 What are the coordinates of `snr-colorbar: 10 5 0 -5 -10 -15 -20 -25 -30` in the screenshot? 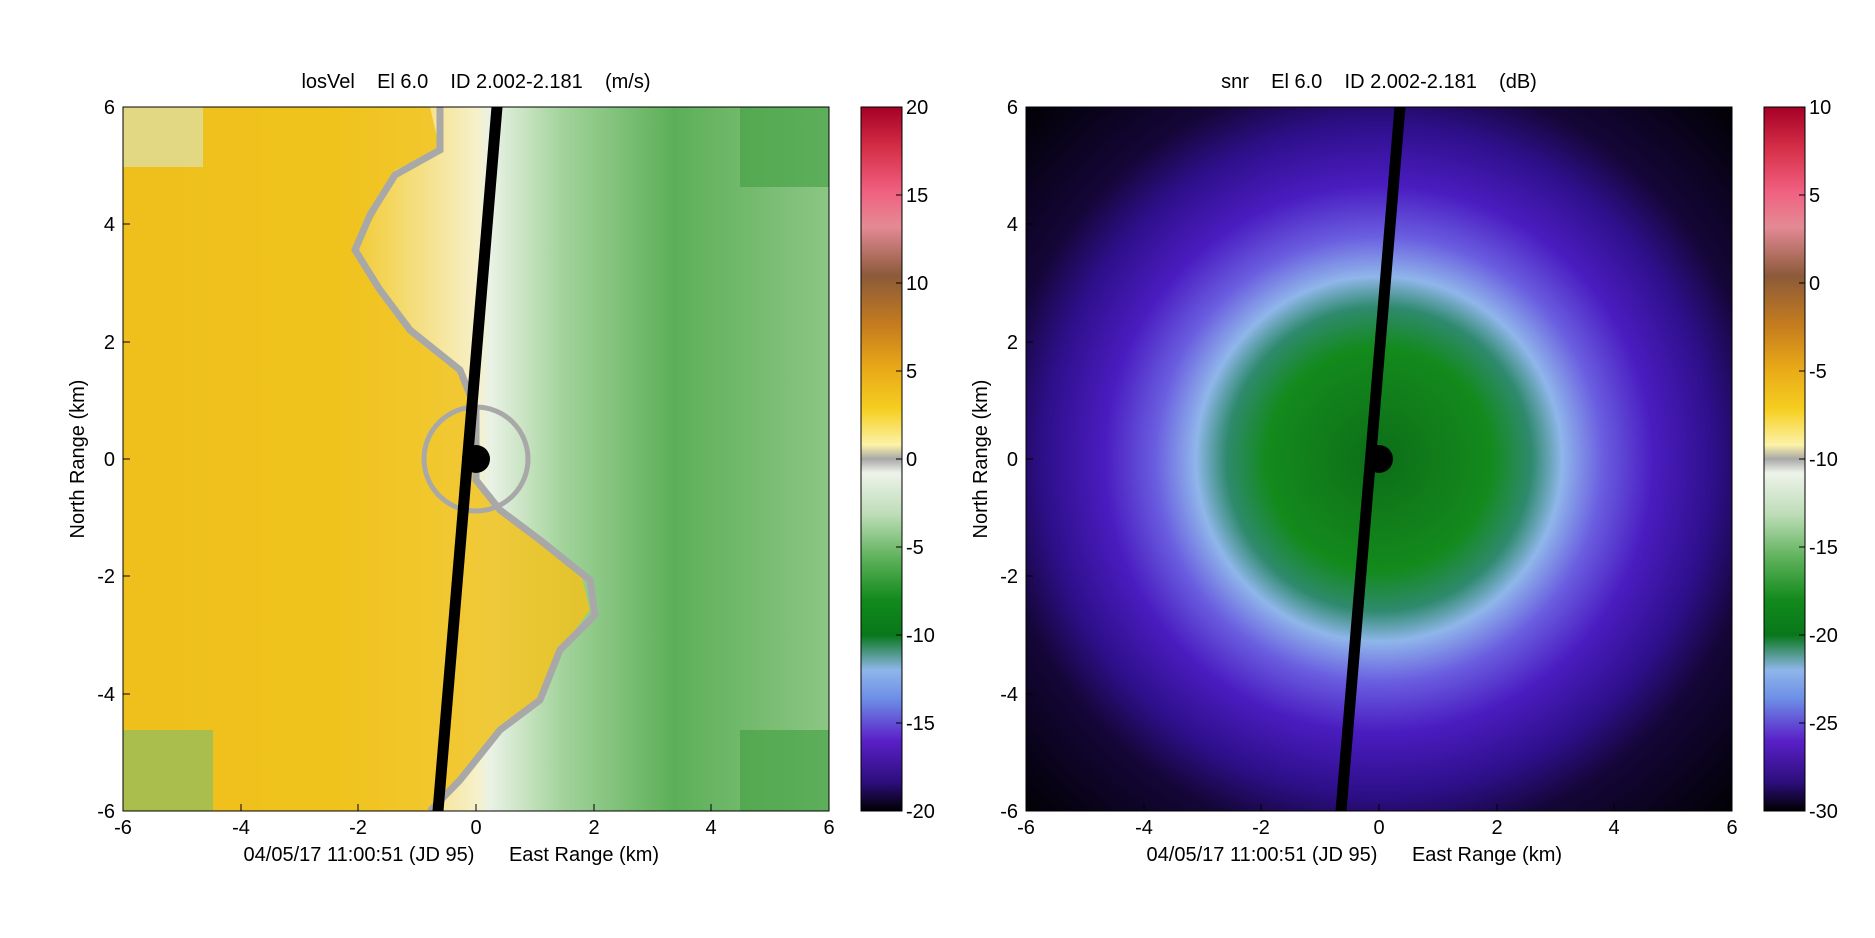 It's located at (1800, 460).